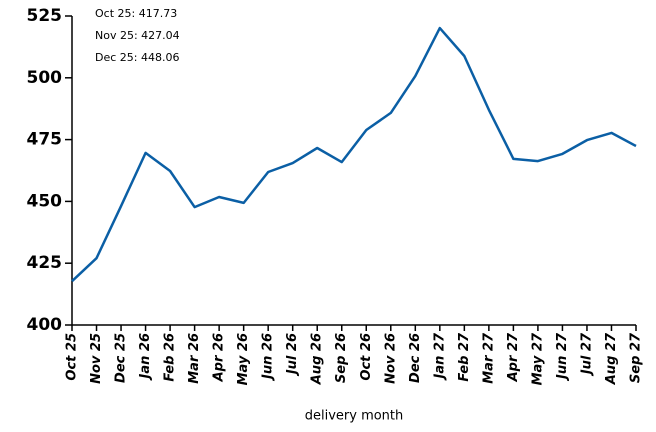 This screenshot has height=432, width=656. What do you see at coordinates (170, 357) in the screenshot?
I see `x-tick-label: Feb 26` at bounding box center [170, 357].